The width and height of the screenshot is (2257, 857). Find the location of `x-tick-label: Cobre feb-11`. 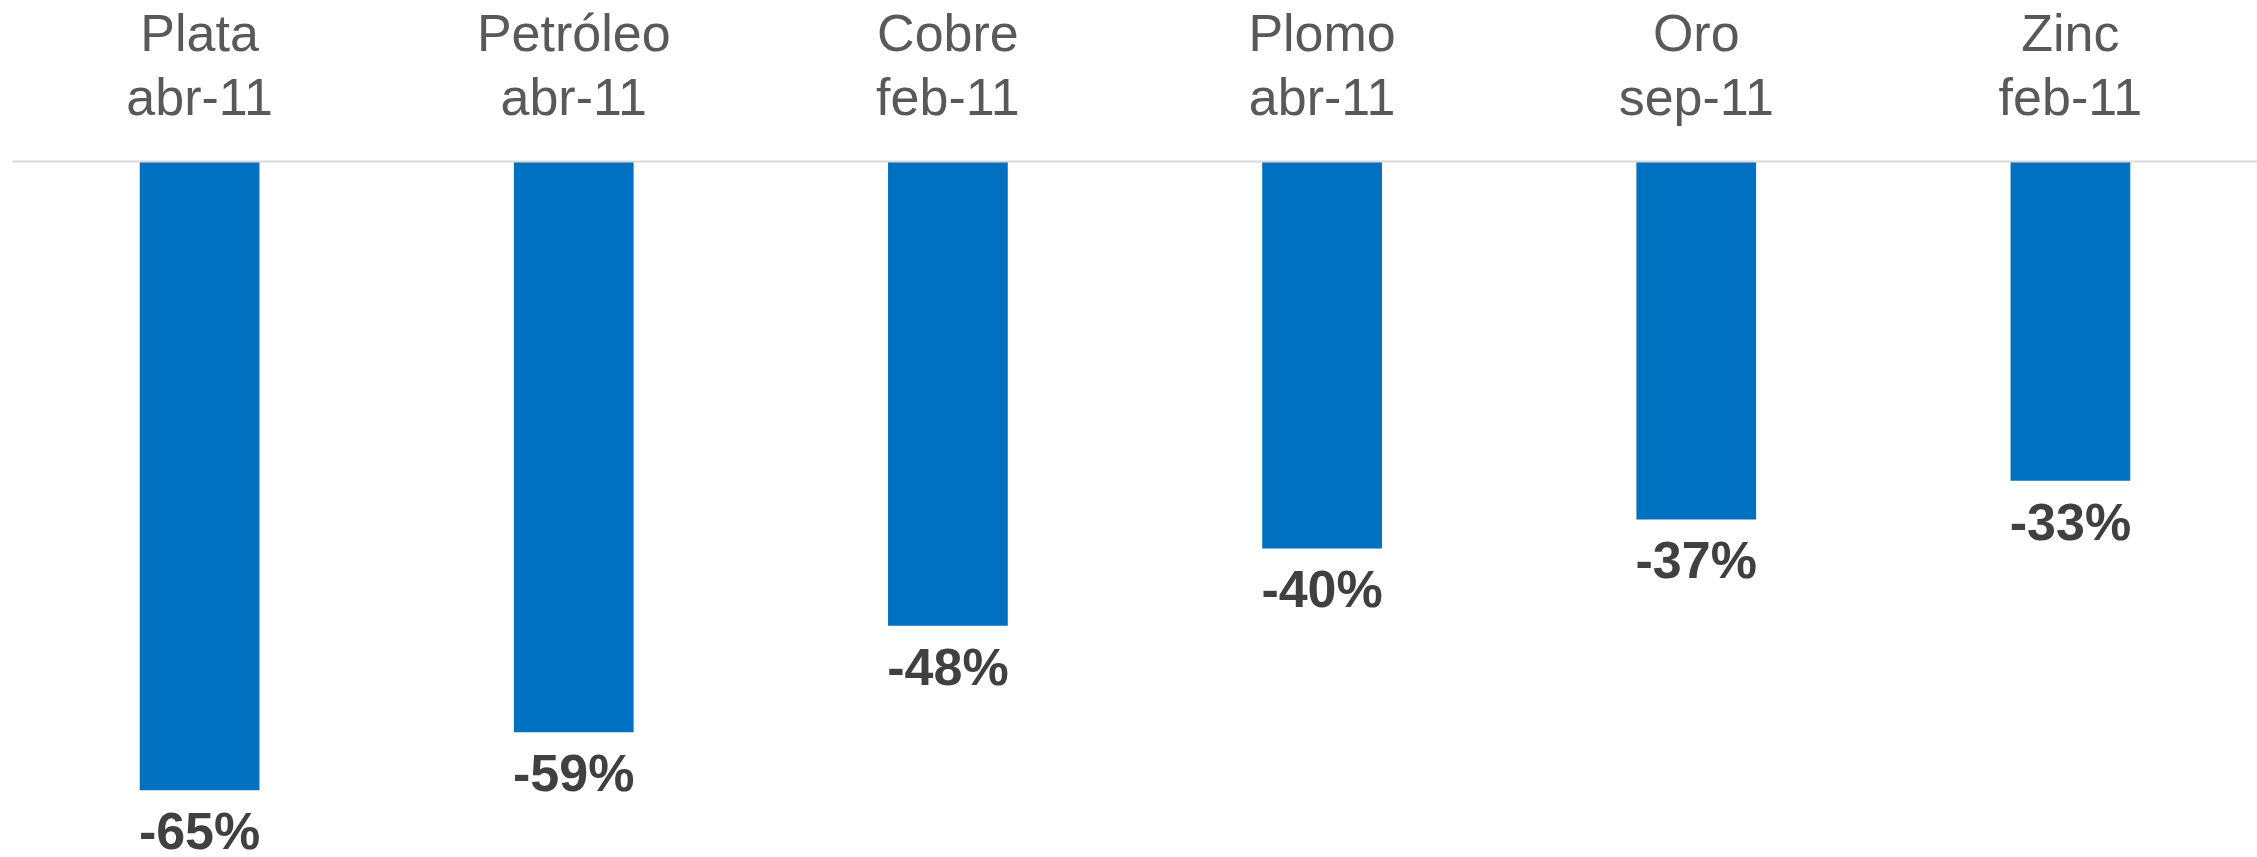

x-tick-label: Cobre feb-11 is located at coordinates (948, 64).